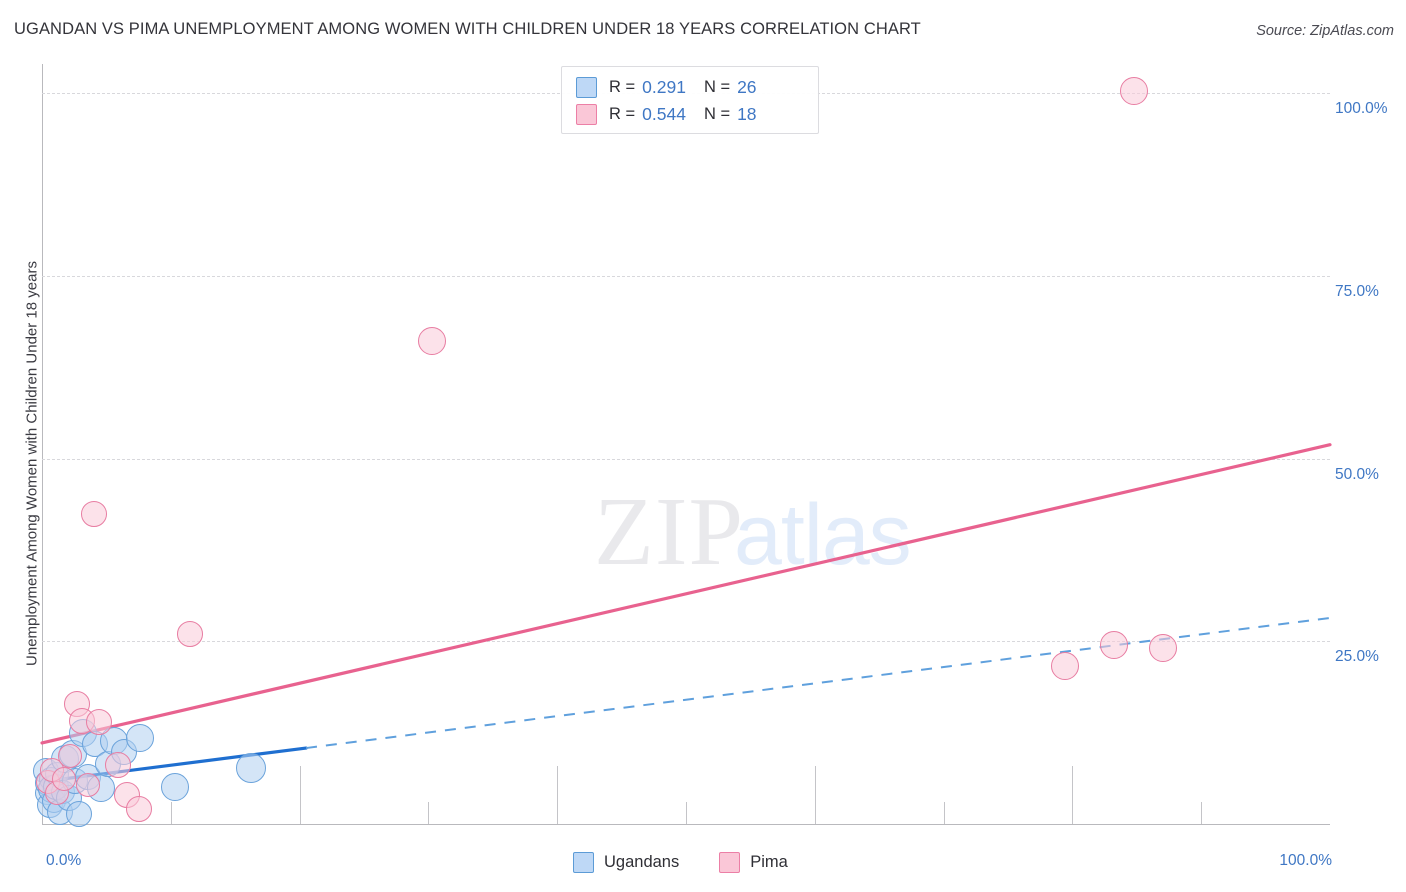 The width and height of the screenshot is (1406, 892). I want to click on n-value: 18, so click(747, 113).